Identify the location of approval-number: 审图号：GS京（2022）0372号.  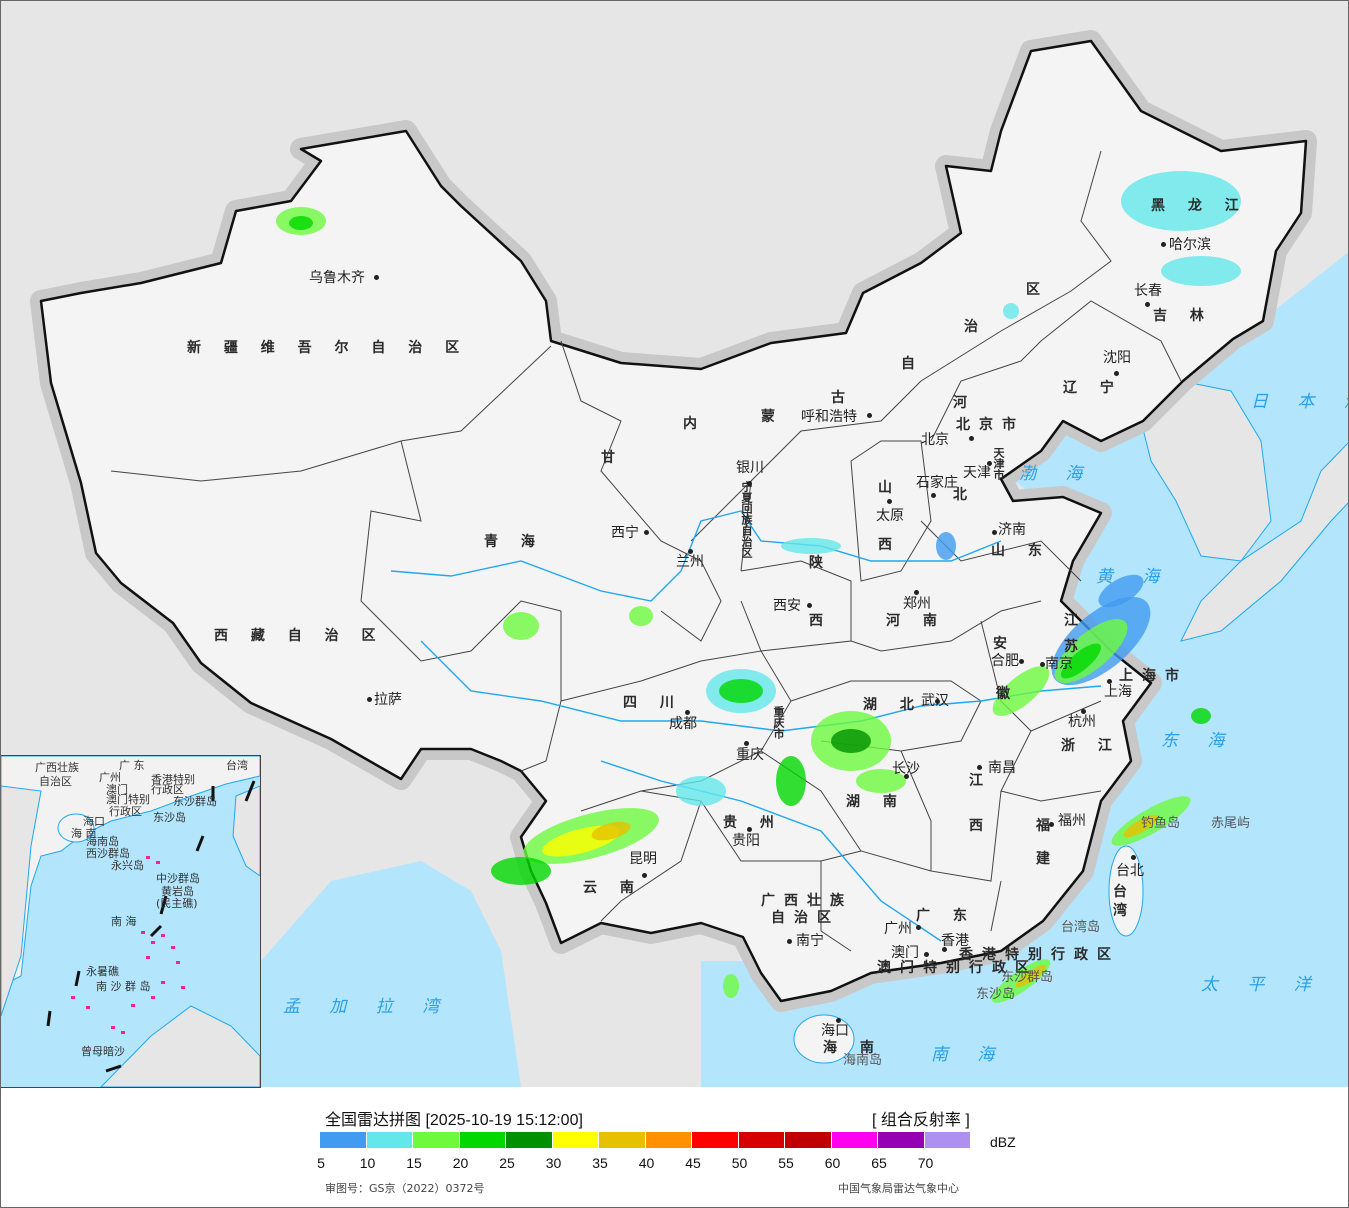
(405, 1188).